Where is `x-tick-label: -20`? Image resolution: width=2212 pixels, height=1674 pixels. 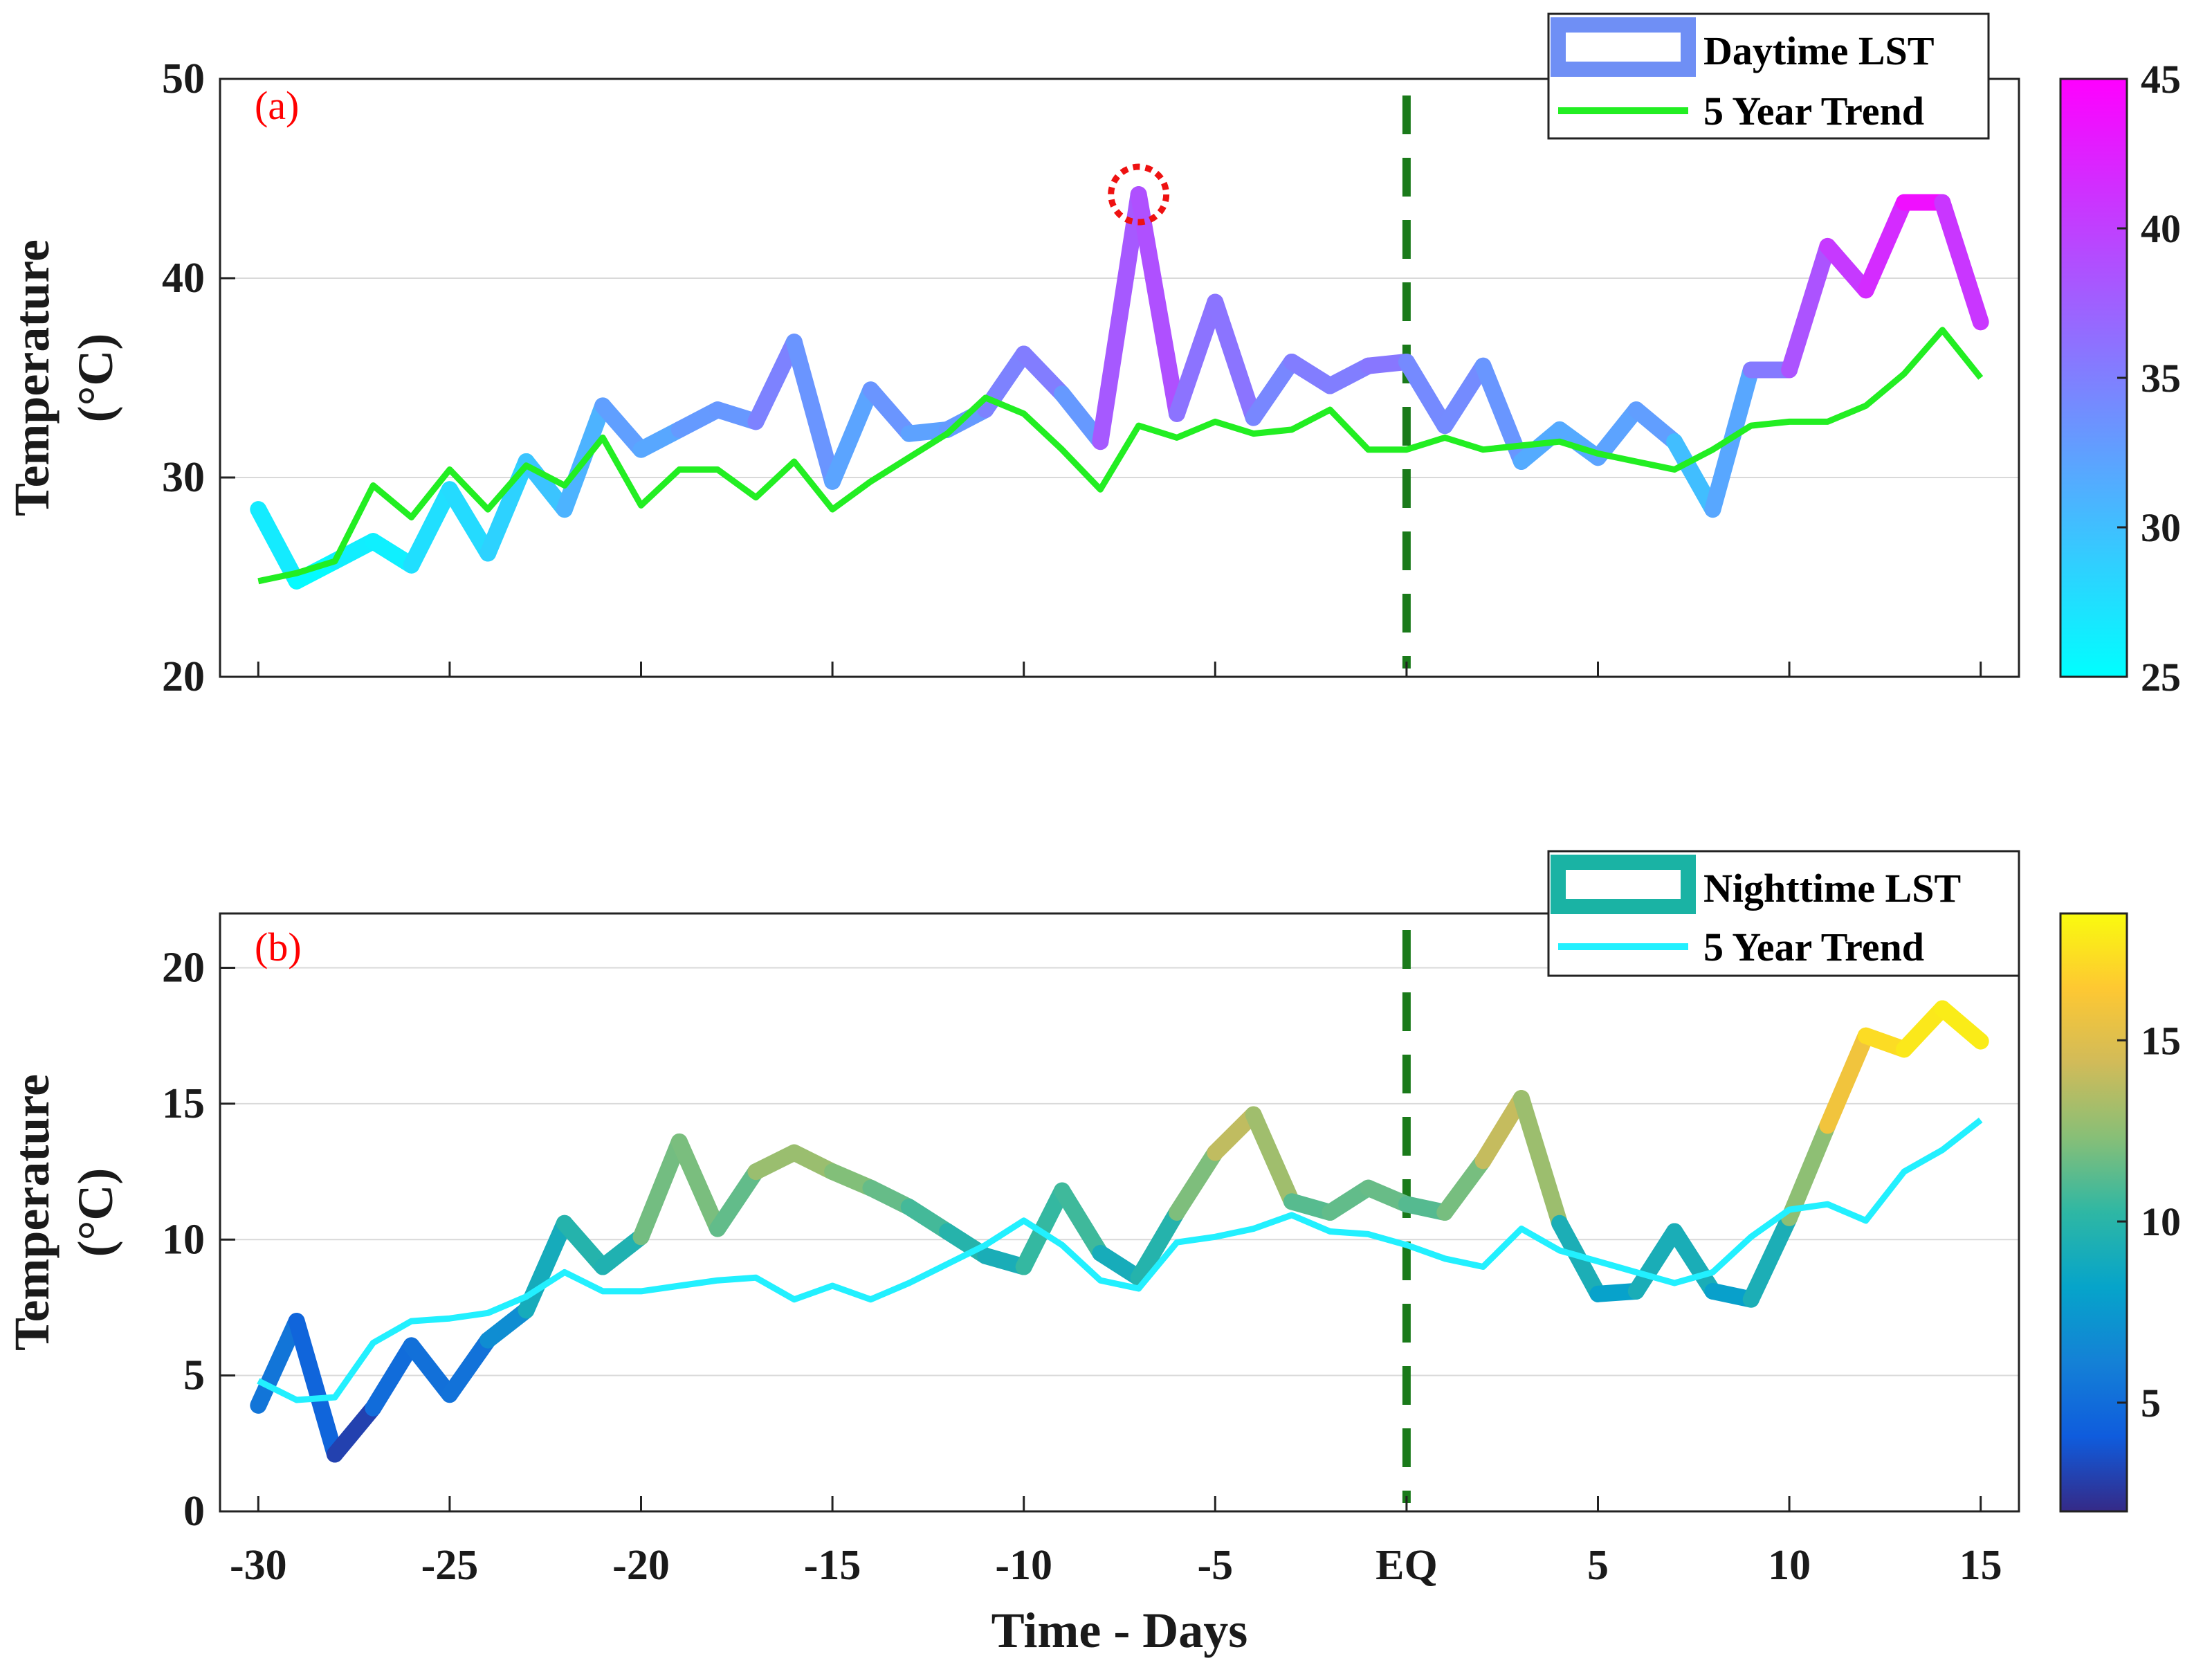 x-tick-label: -20 is located at coordinates (641, 1565).